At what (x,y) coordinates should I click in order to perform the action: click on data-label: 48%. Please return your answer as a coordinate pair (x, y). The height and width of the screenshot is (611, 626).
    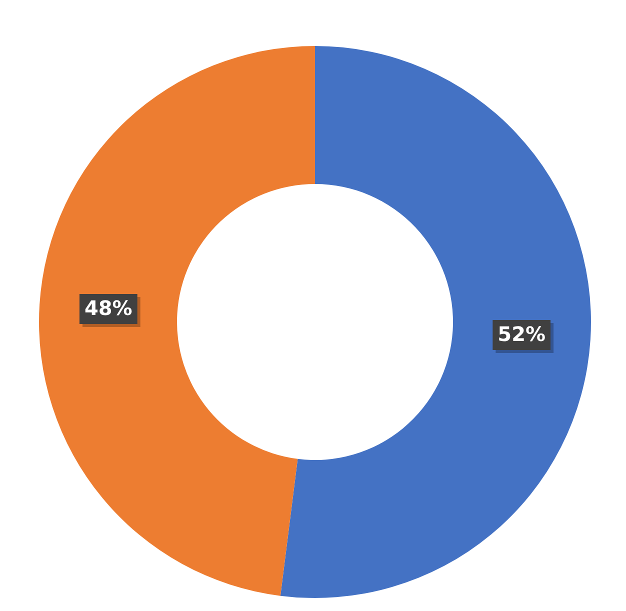
    Looking at the image, I should click on (108, 308).